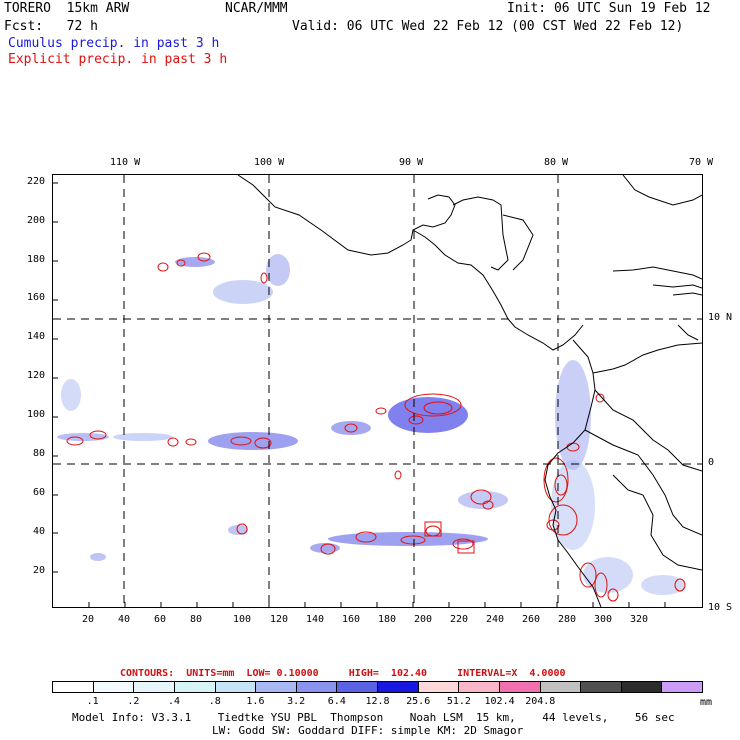 The width and height of the screenshot is (740, 740). What do you see at coordinates (255, 701) in the screenshot?
I see `colorbar-label: 1.6` at bounding box center [255, 701].